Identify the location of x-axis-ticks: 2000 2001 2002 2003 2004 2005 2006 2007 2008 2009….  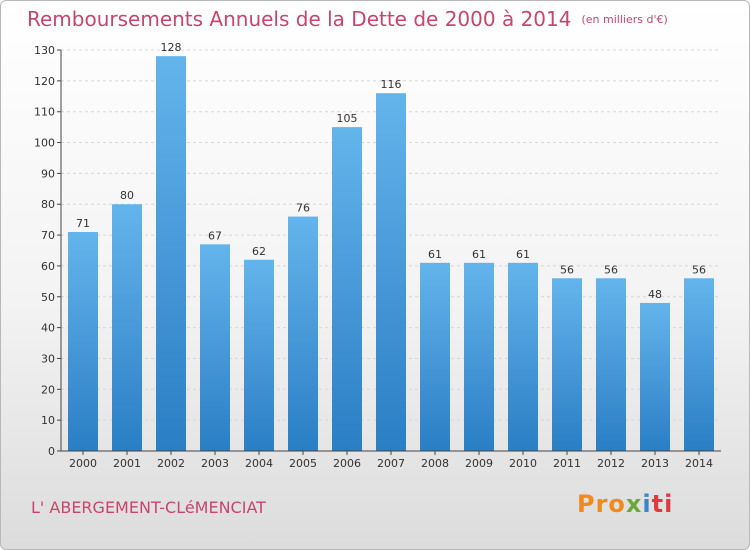
(391, 460).